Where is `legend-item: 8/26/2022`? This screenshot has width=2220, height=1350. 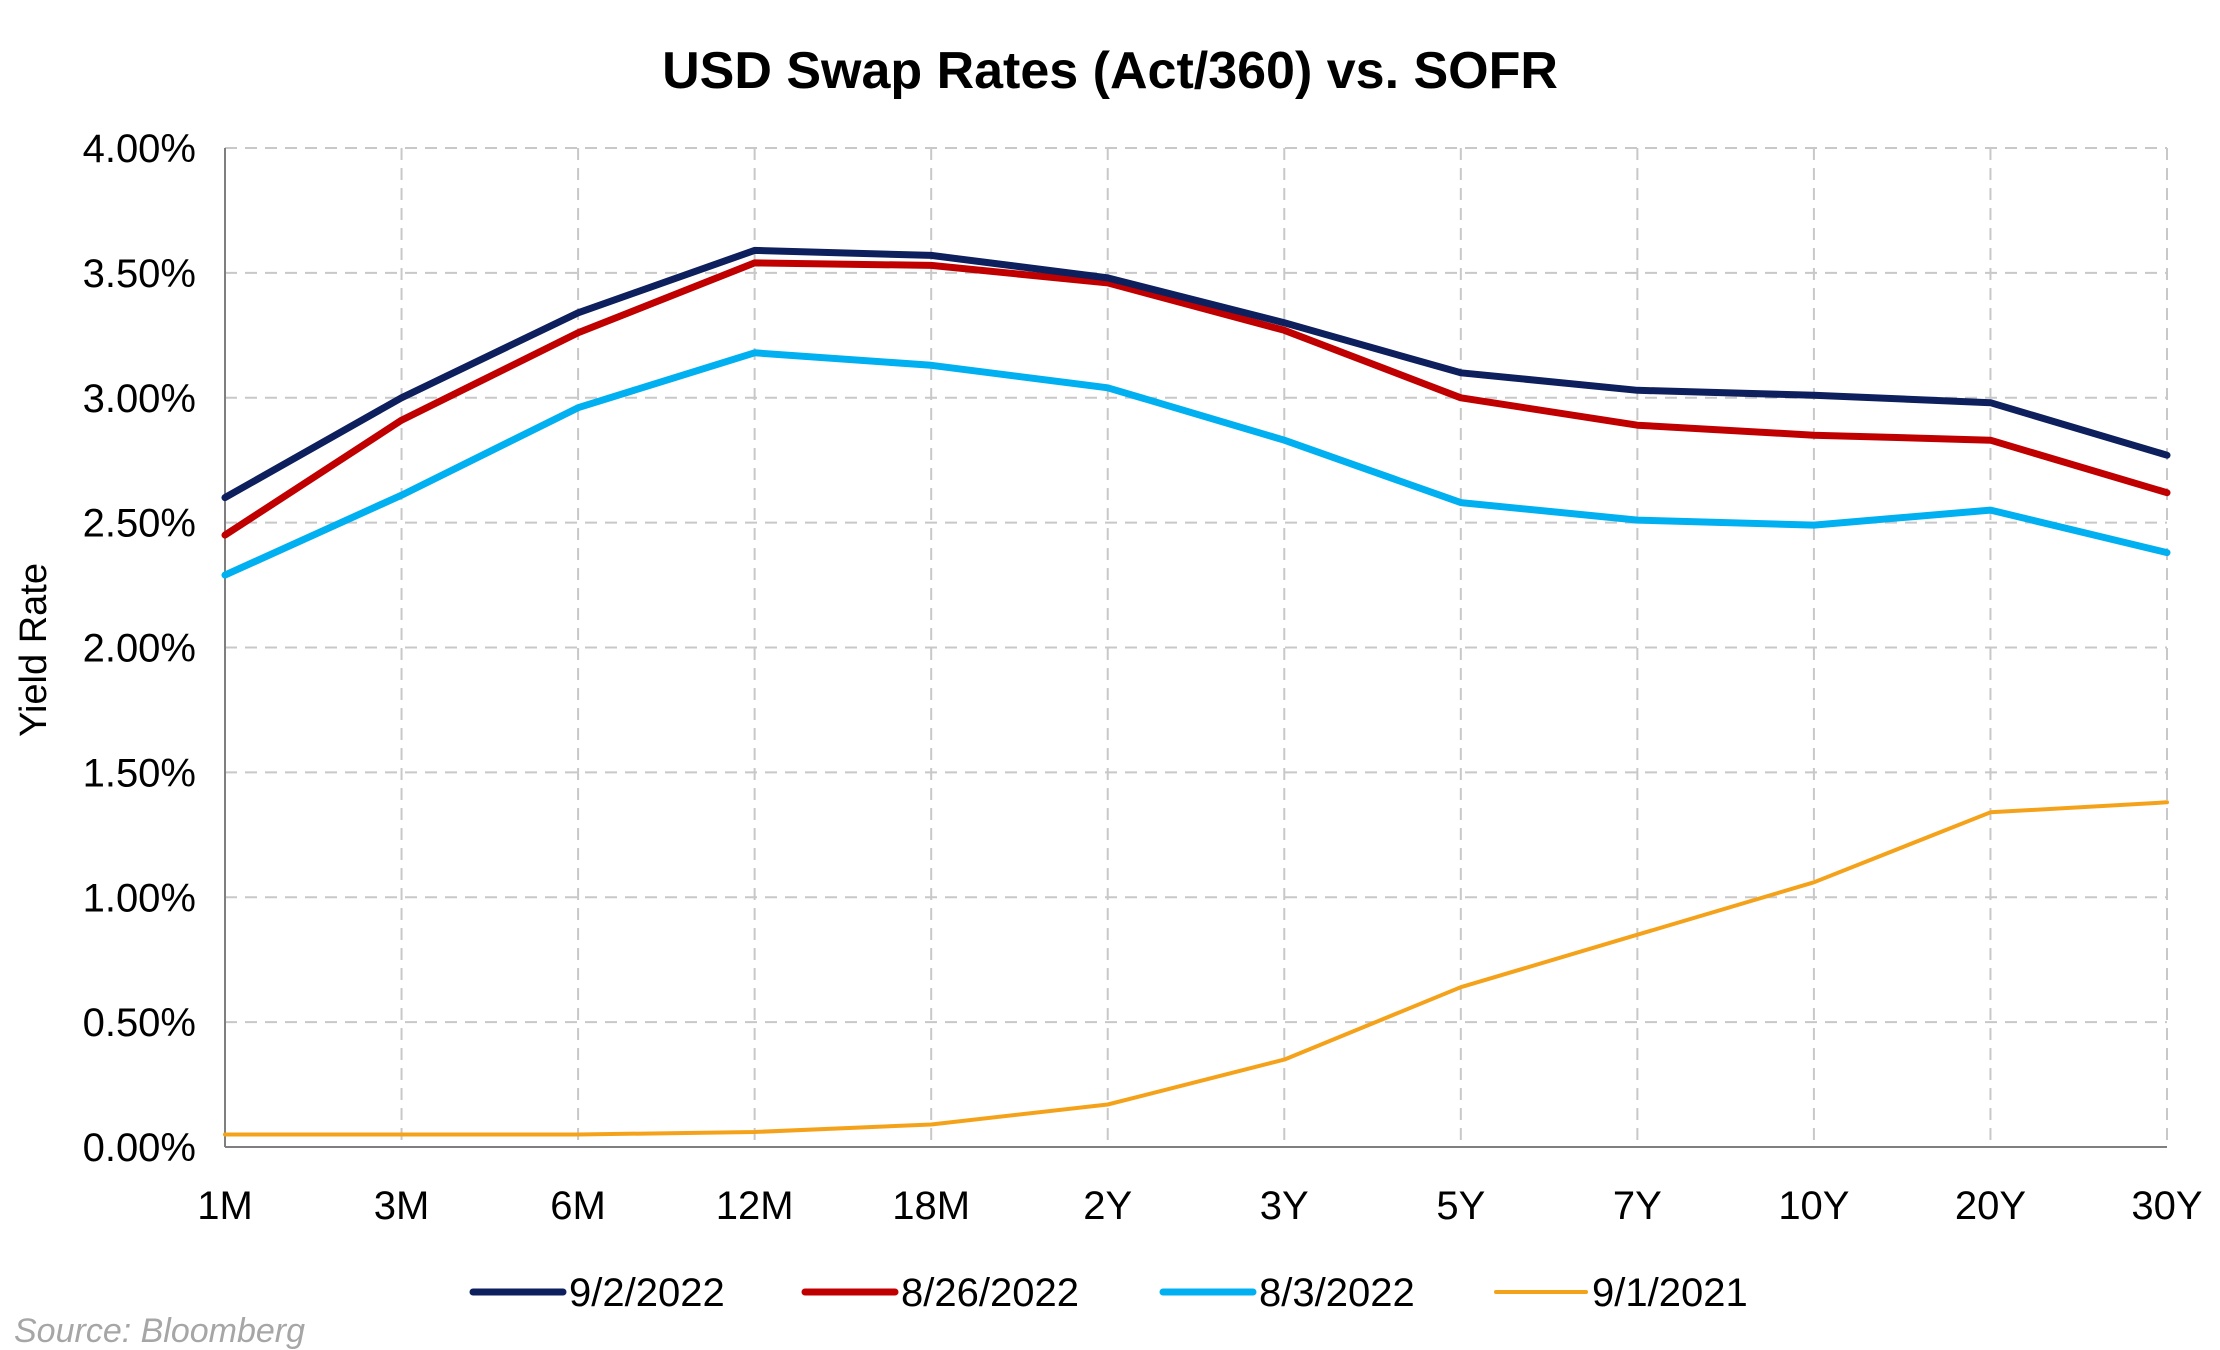
legend-item: 8/26/2022 is located at coordinates (940, 1293).